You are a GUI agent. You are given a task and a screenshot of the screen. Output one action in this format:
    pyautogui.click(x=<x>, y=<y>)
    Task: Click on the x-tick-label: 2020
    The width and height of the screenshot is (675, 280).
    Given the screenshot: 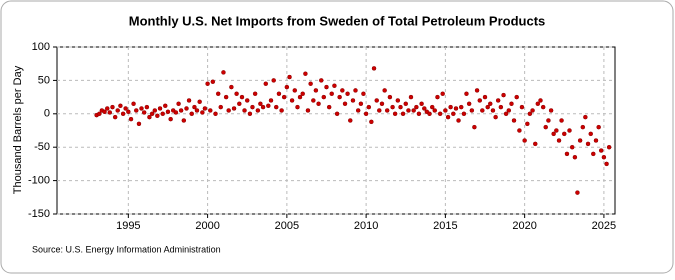 What is the action you would take?
    pyautogui.click(x=524, y=226)
    